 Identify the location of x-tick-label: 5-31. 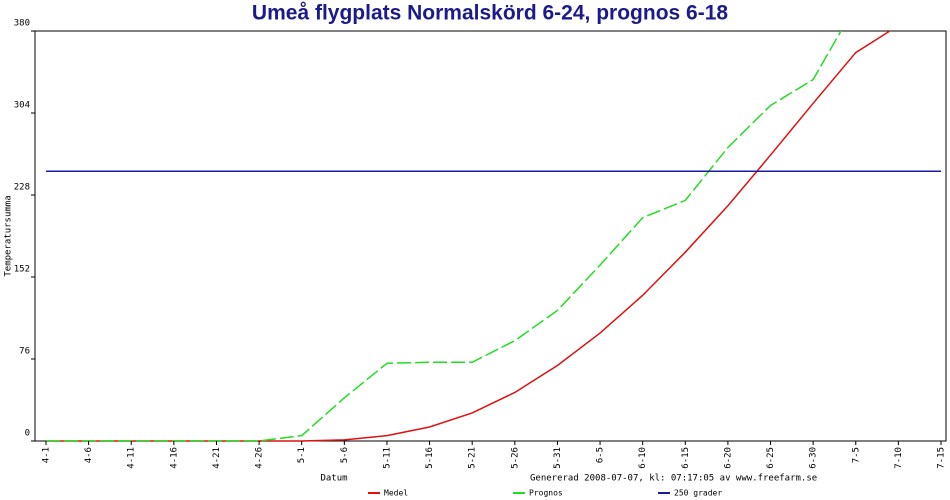
(558, 458).